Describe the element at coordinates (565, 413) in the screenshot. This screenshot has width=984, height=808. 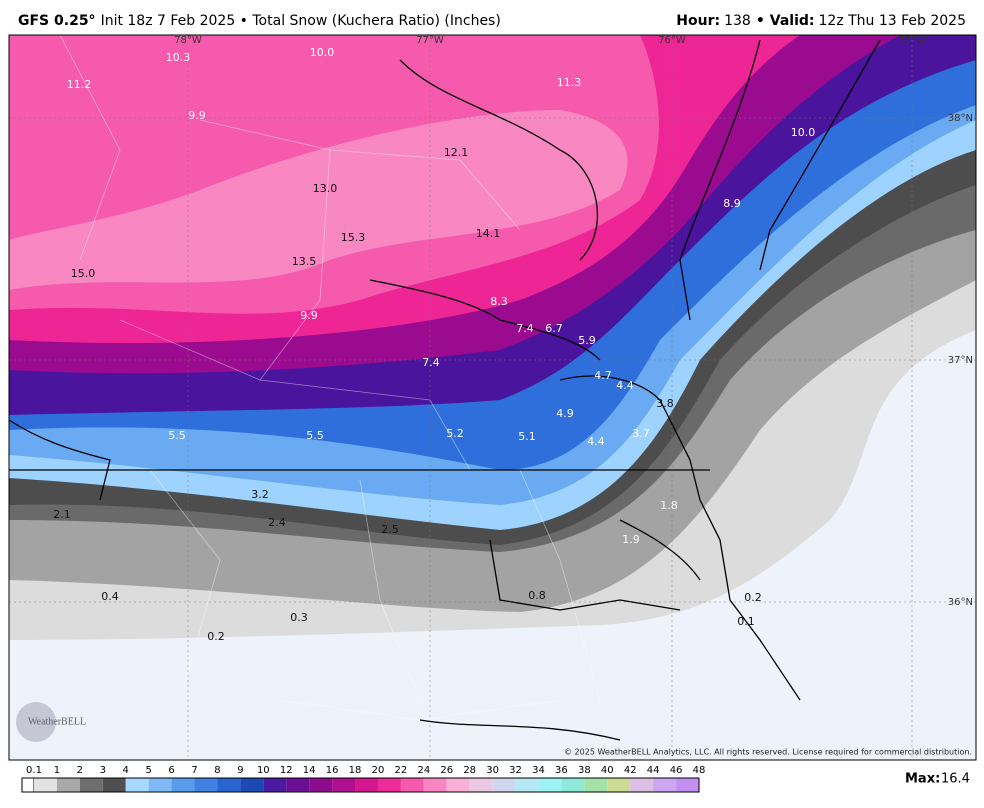
I see `point-label: 4.9` at that location.